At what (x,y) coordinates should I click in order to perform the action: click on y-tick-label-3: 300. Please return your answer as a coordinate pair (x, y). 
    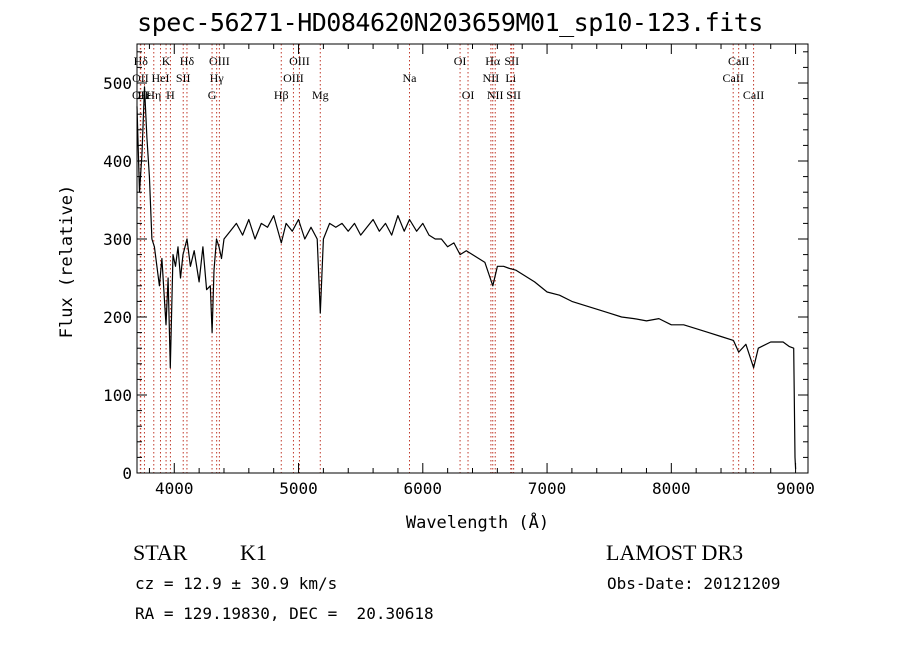
    Looking at the image, I should click on (117, 239).